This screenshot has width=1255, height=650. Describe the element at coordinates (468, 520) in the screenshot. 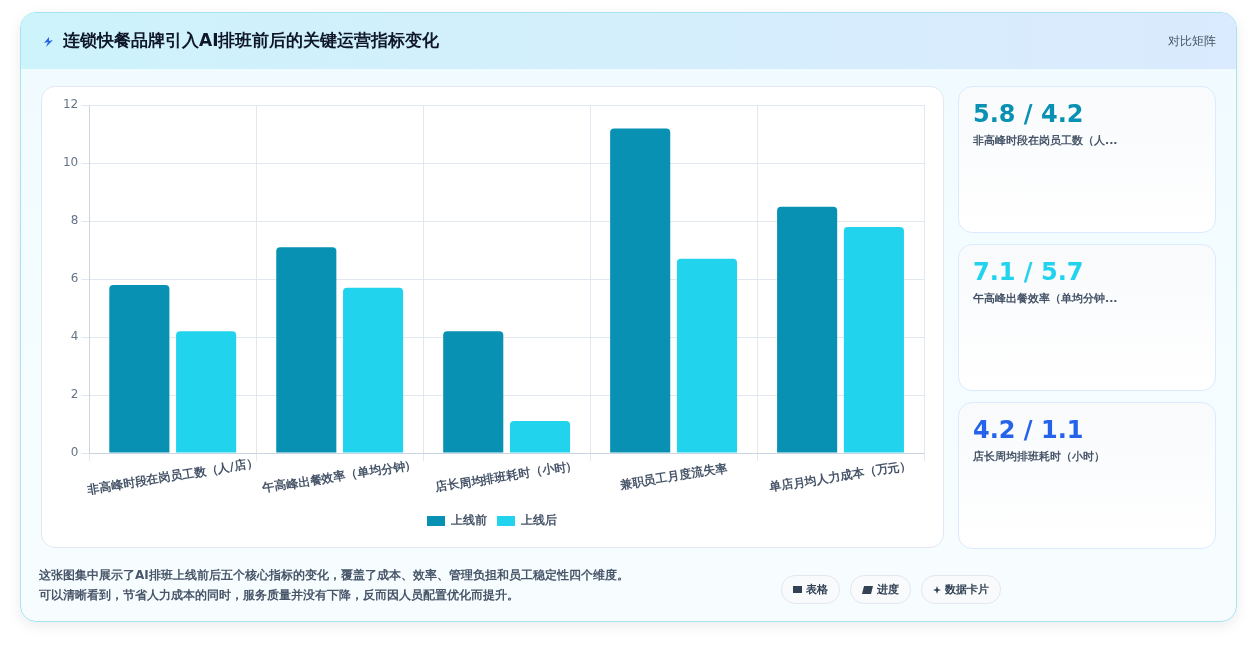

I see `legend-label: 上线前` at that location.